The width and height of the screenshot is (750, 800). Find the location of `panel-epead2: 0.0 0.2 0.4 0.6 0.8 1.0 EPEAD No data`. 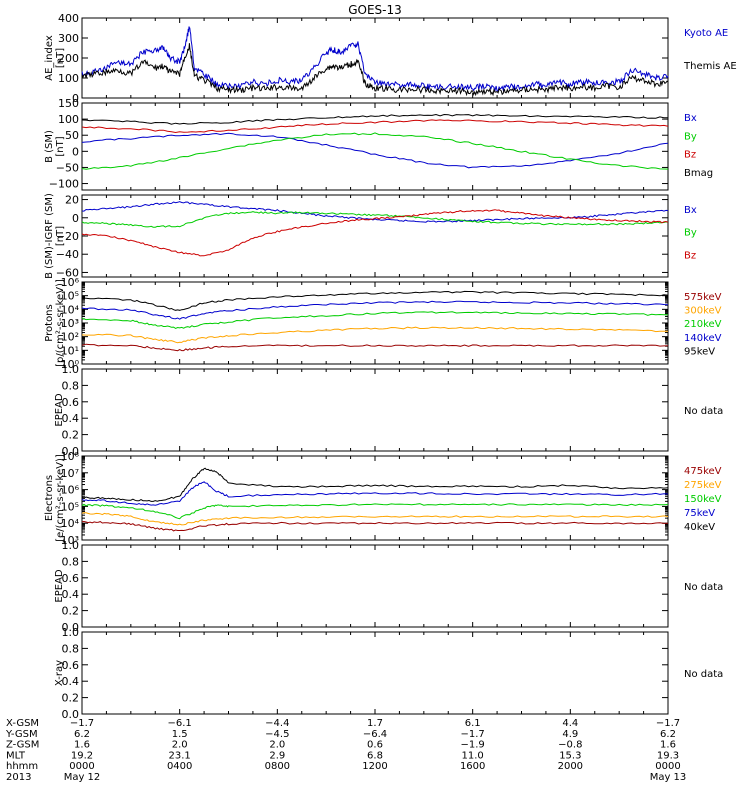

panel-epead2: 0.0 0.2 0.4 0.6 0.8 1.0 EPEAD No data is located at coordinates (388, 586).